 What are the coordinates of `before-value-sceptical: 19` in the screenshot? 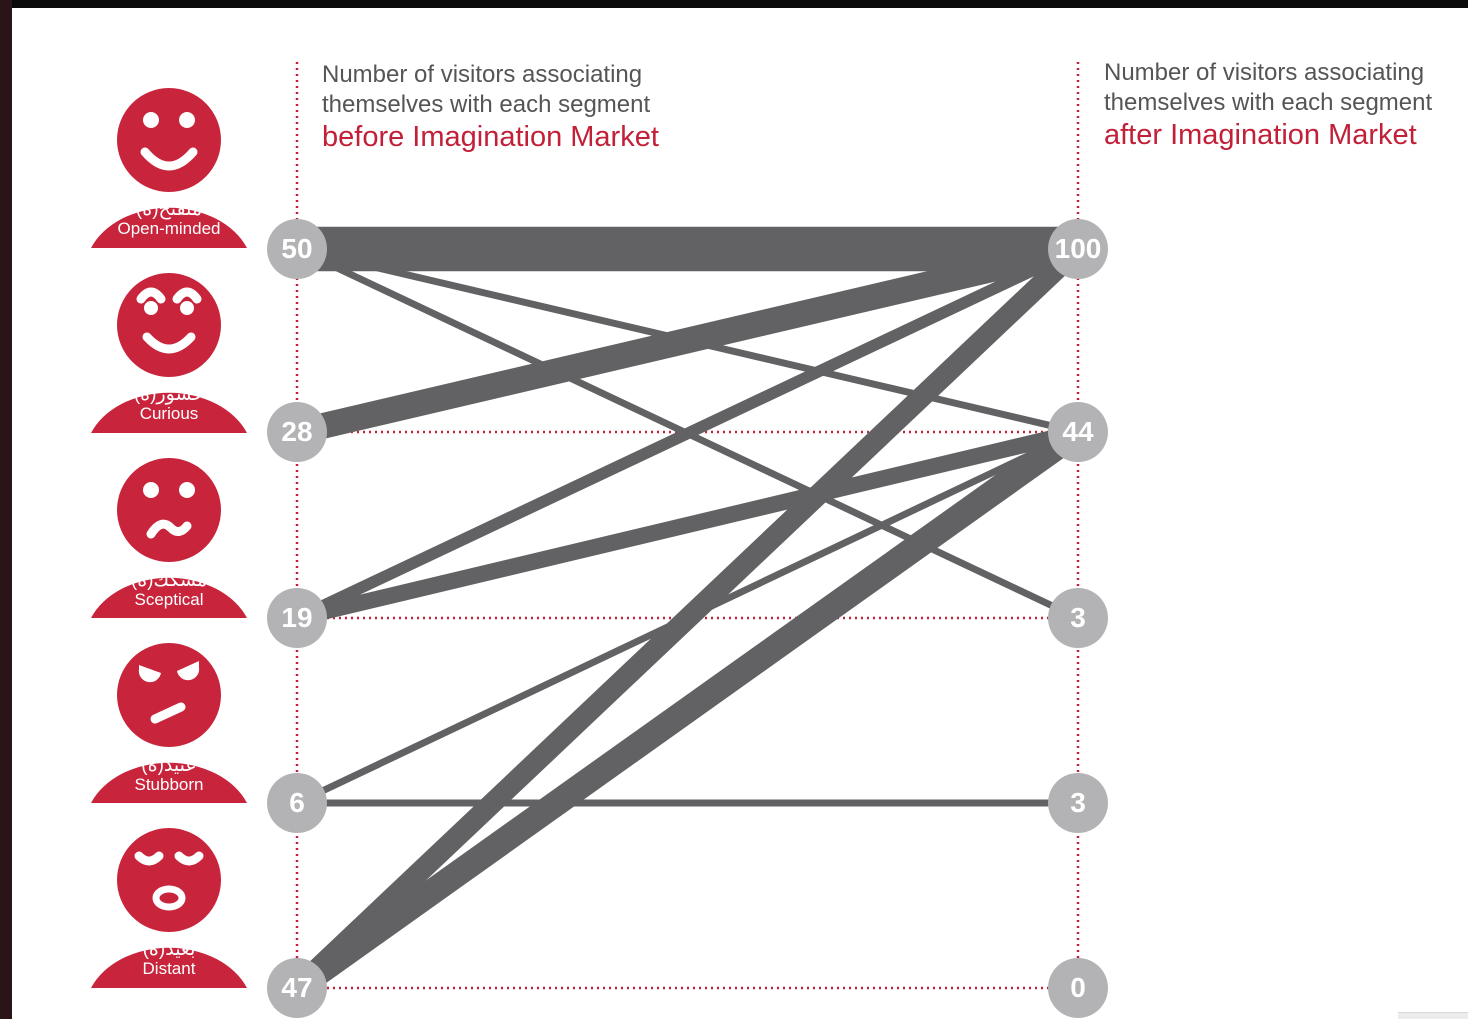 It's located at (297, 618).